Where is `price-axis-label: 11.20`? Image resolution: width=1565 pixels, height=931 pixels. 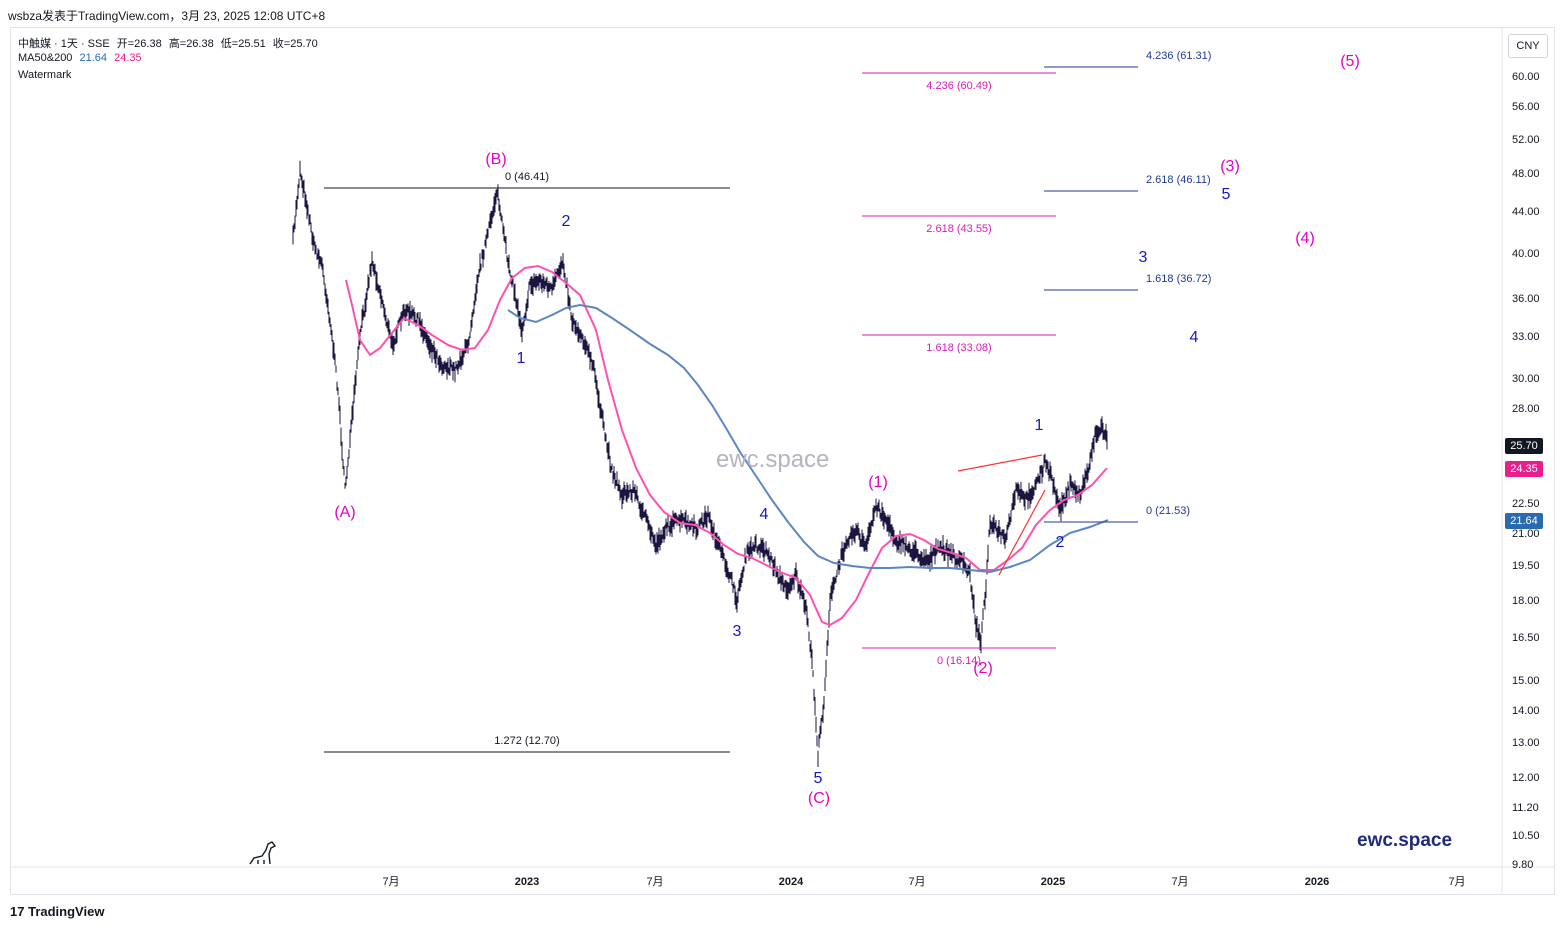
price-axis-label: 11.20 is located at coordinates (1525, 808).